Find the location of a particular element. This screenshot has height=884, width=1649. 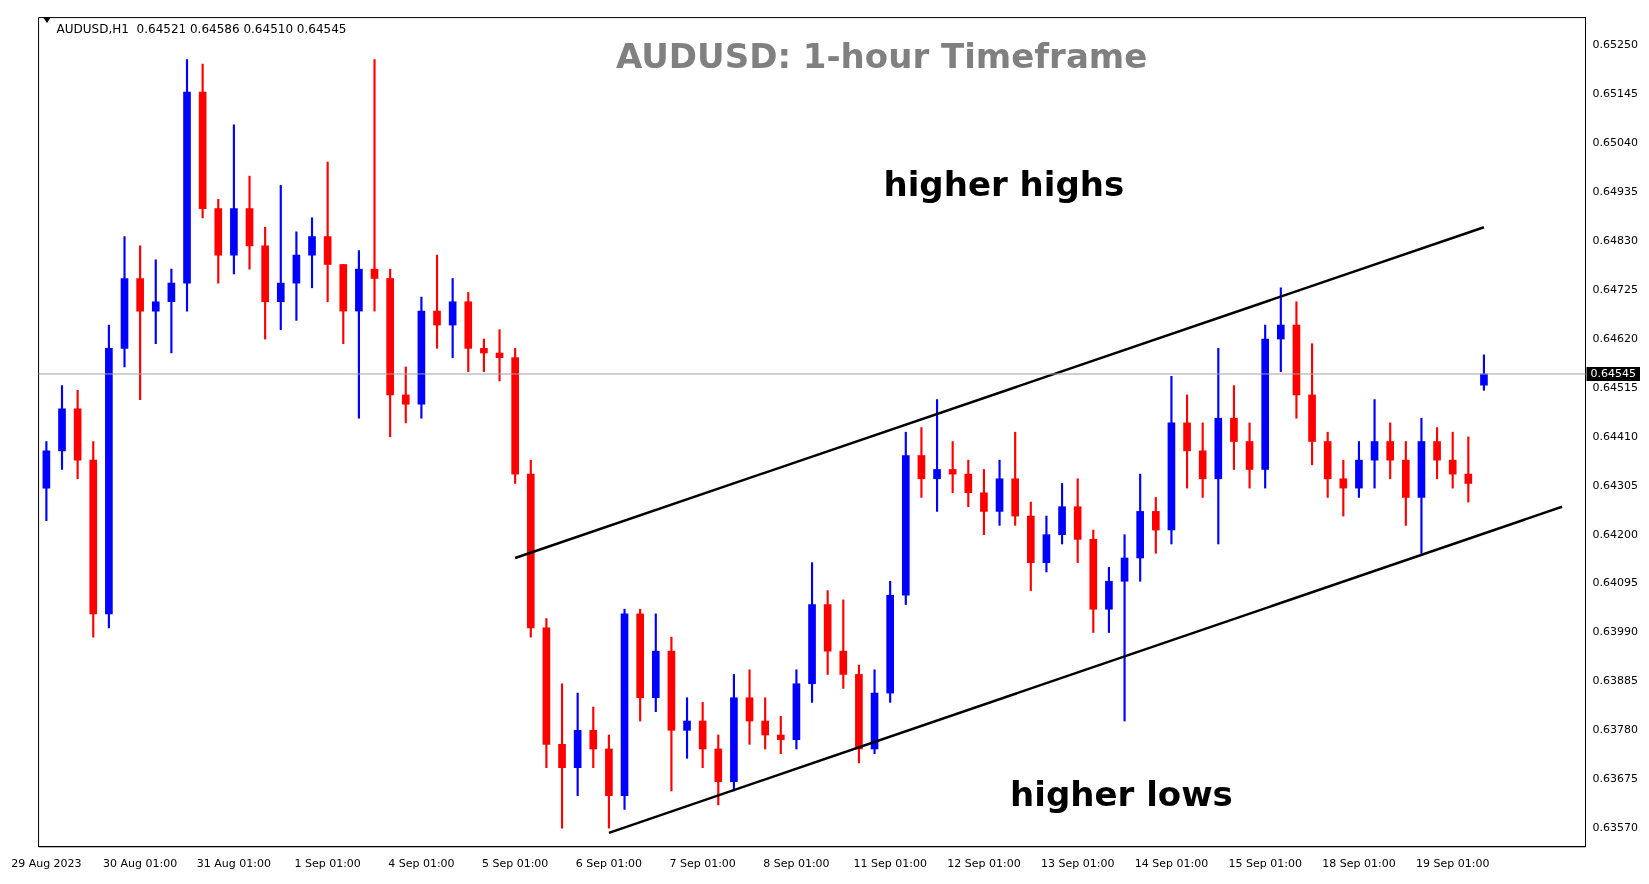

y-tick-label: 0.65145 is located at coordinates (1615, 94).